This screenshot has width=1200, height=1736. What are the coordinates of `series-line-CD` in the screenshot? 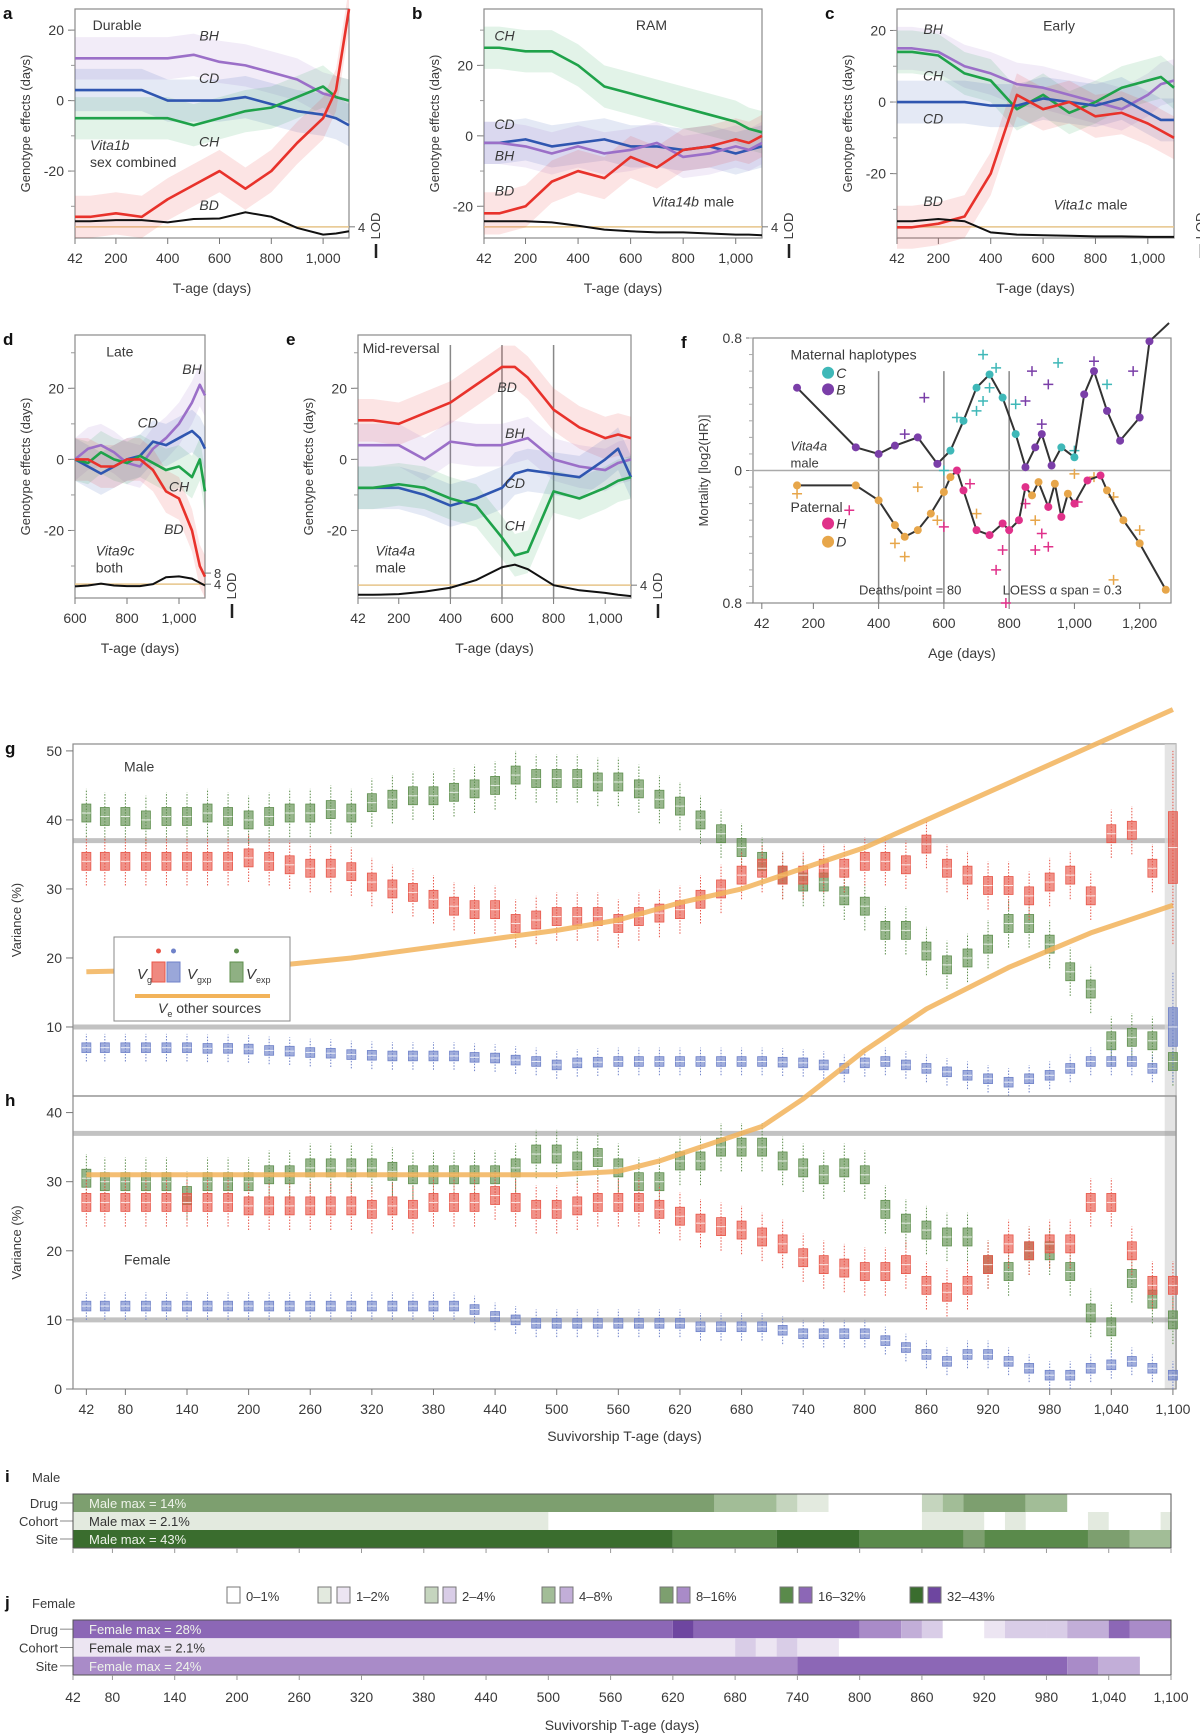 It's located at (1035, 109).